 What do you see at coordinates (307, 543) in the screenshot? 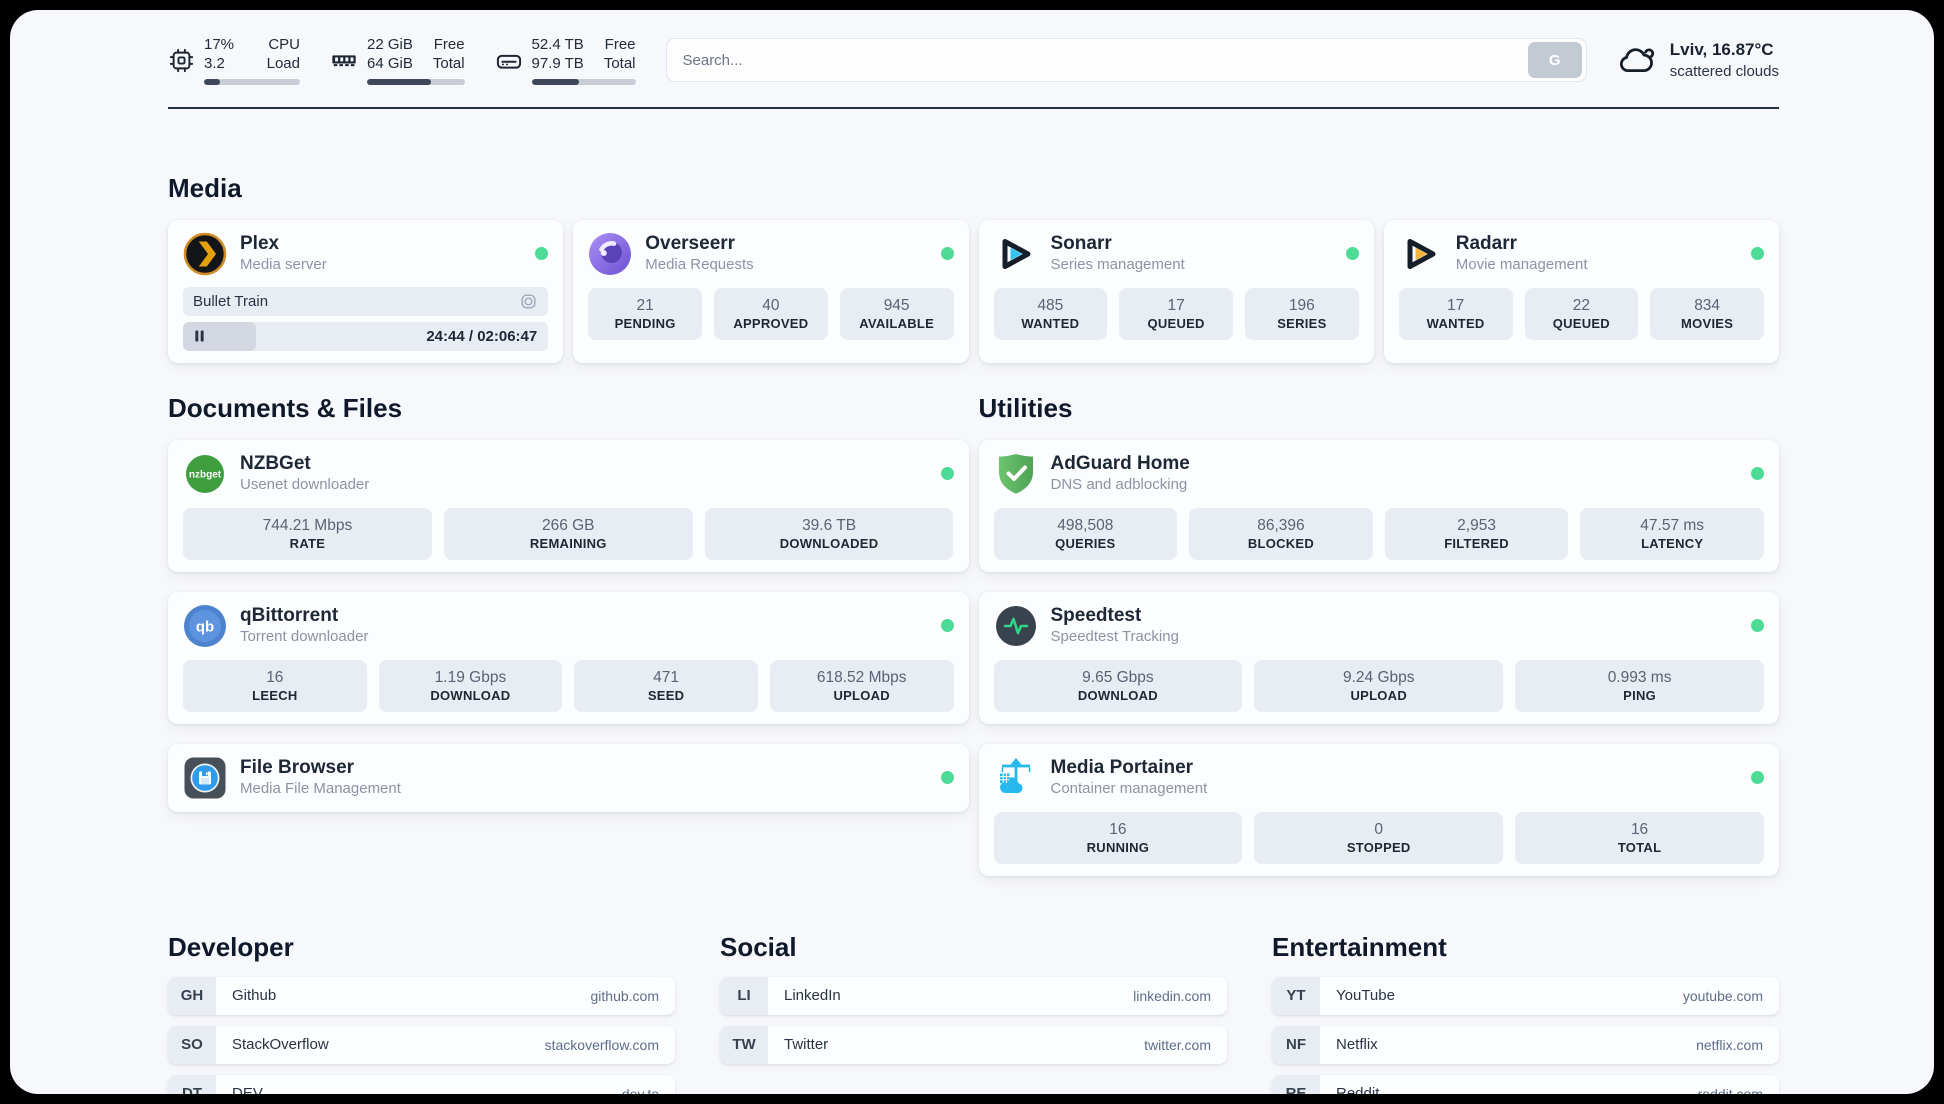
I see `stat-label: RATE` at bounding box center [307, 543].